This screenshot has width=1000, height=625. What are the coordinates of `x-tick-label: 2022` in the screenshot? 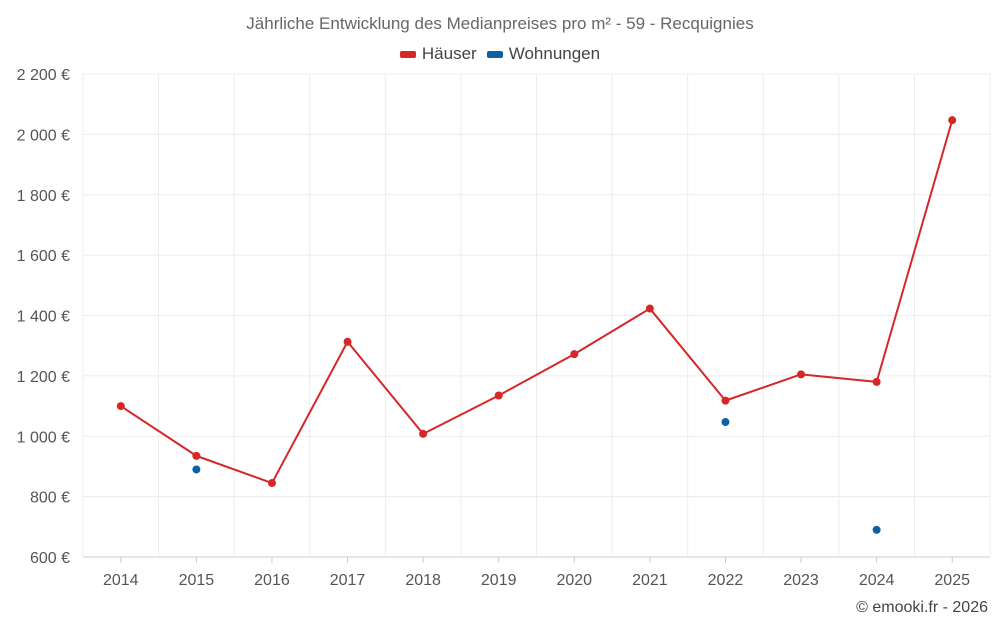 It's located at (726, 580).